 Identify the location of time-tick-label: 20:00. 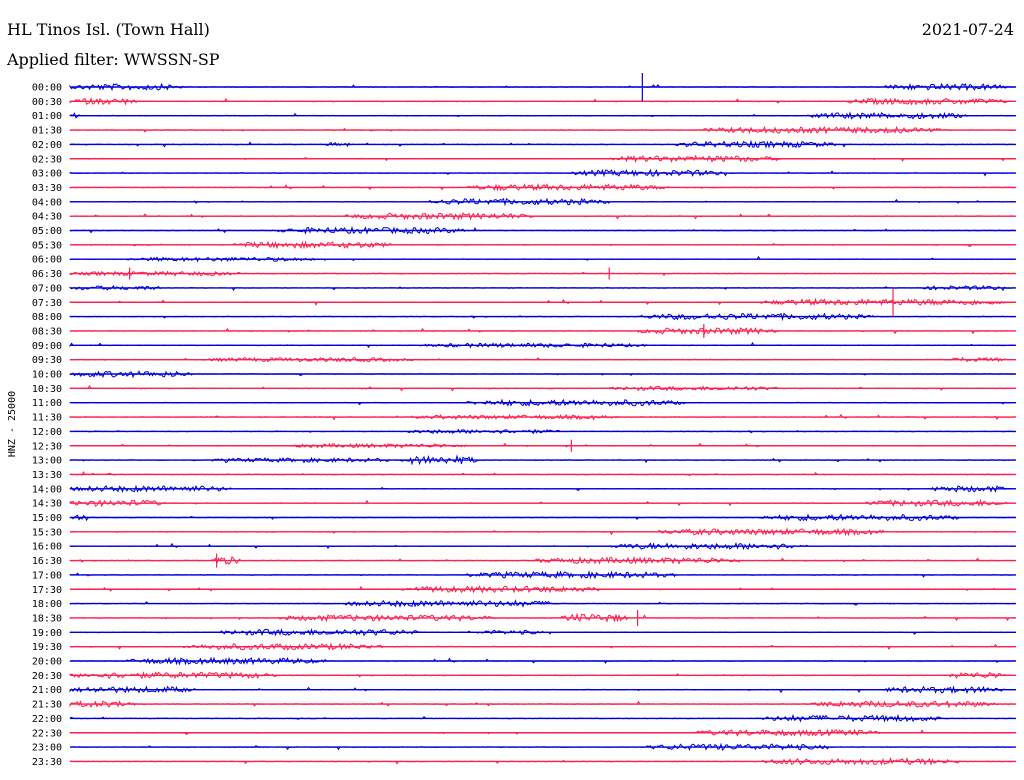
(47, 662).